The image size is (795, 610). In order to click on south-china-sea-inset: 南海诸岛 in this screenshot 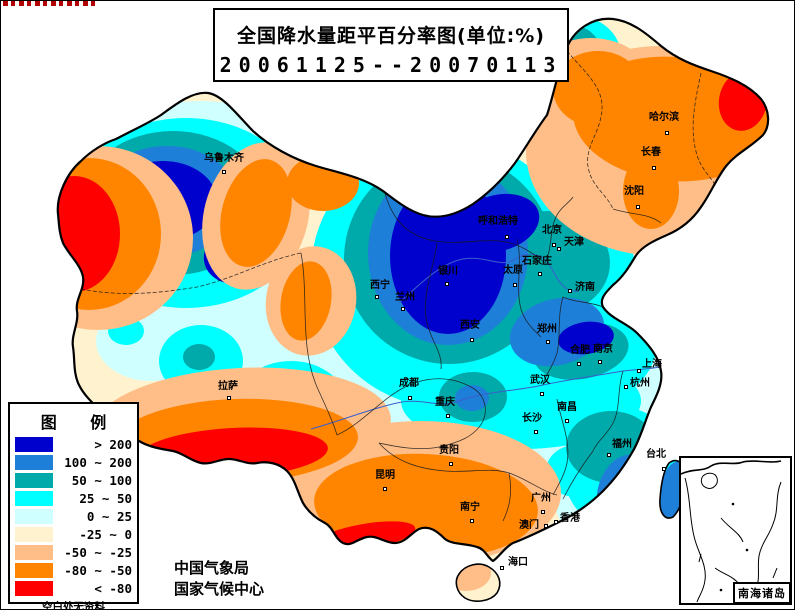, I will do `click(735, 530)`.